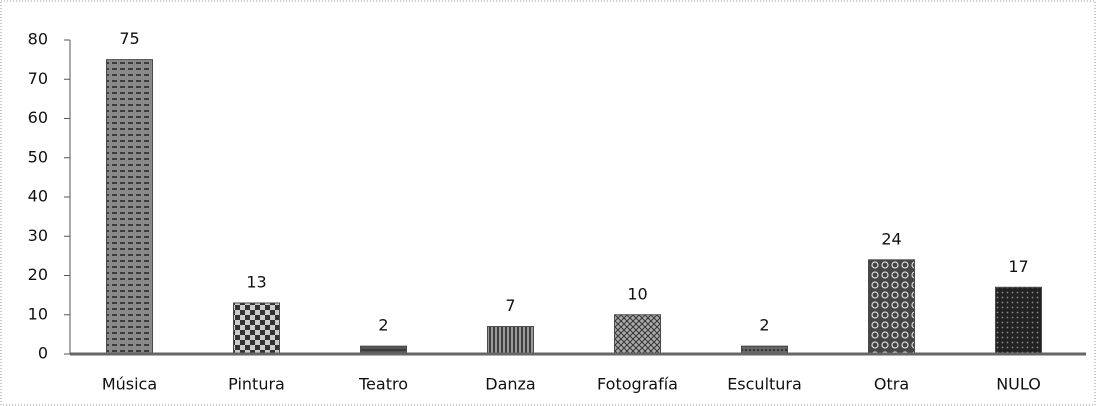 Image resolution: width=1096 pixels, height=406 pixels. What do you see at coordinates (637, 384) in the screenshot?
I see `x-tick-label: Fotografía` at bounding box center [637, 384].